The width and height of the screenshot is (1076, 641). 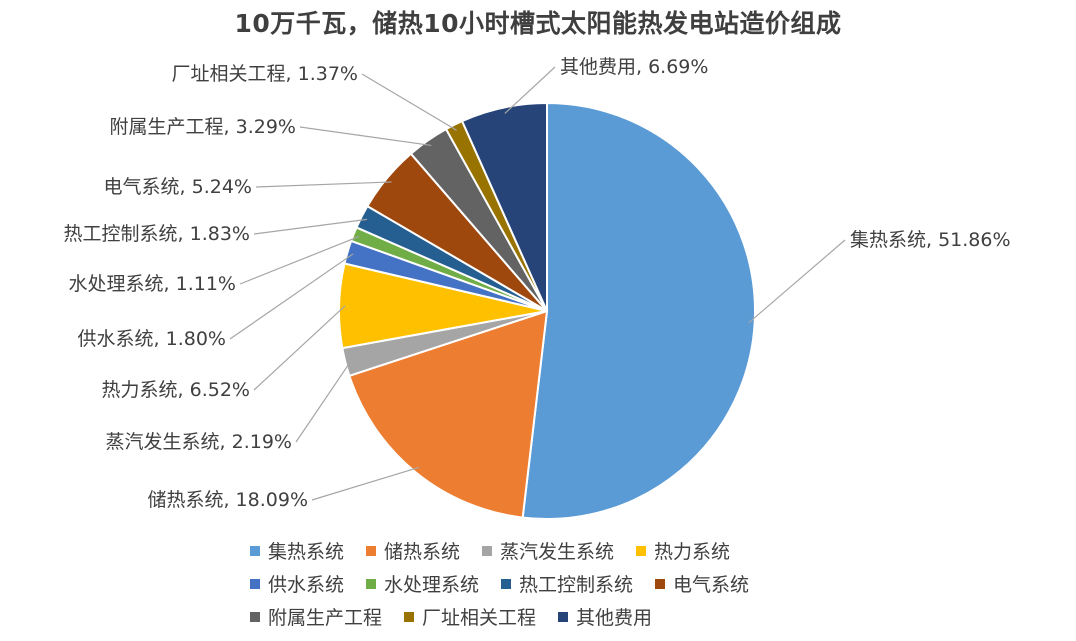 What do you see at coordinates (306, 552) in the screenshot?
I see `legend-label: 集热系统` at bounding box center [306, 552].